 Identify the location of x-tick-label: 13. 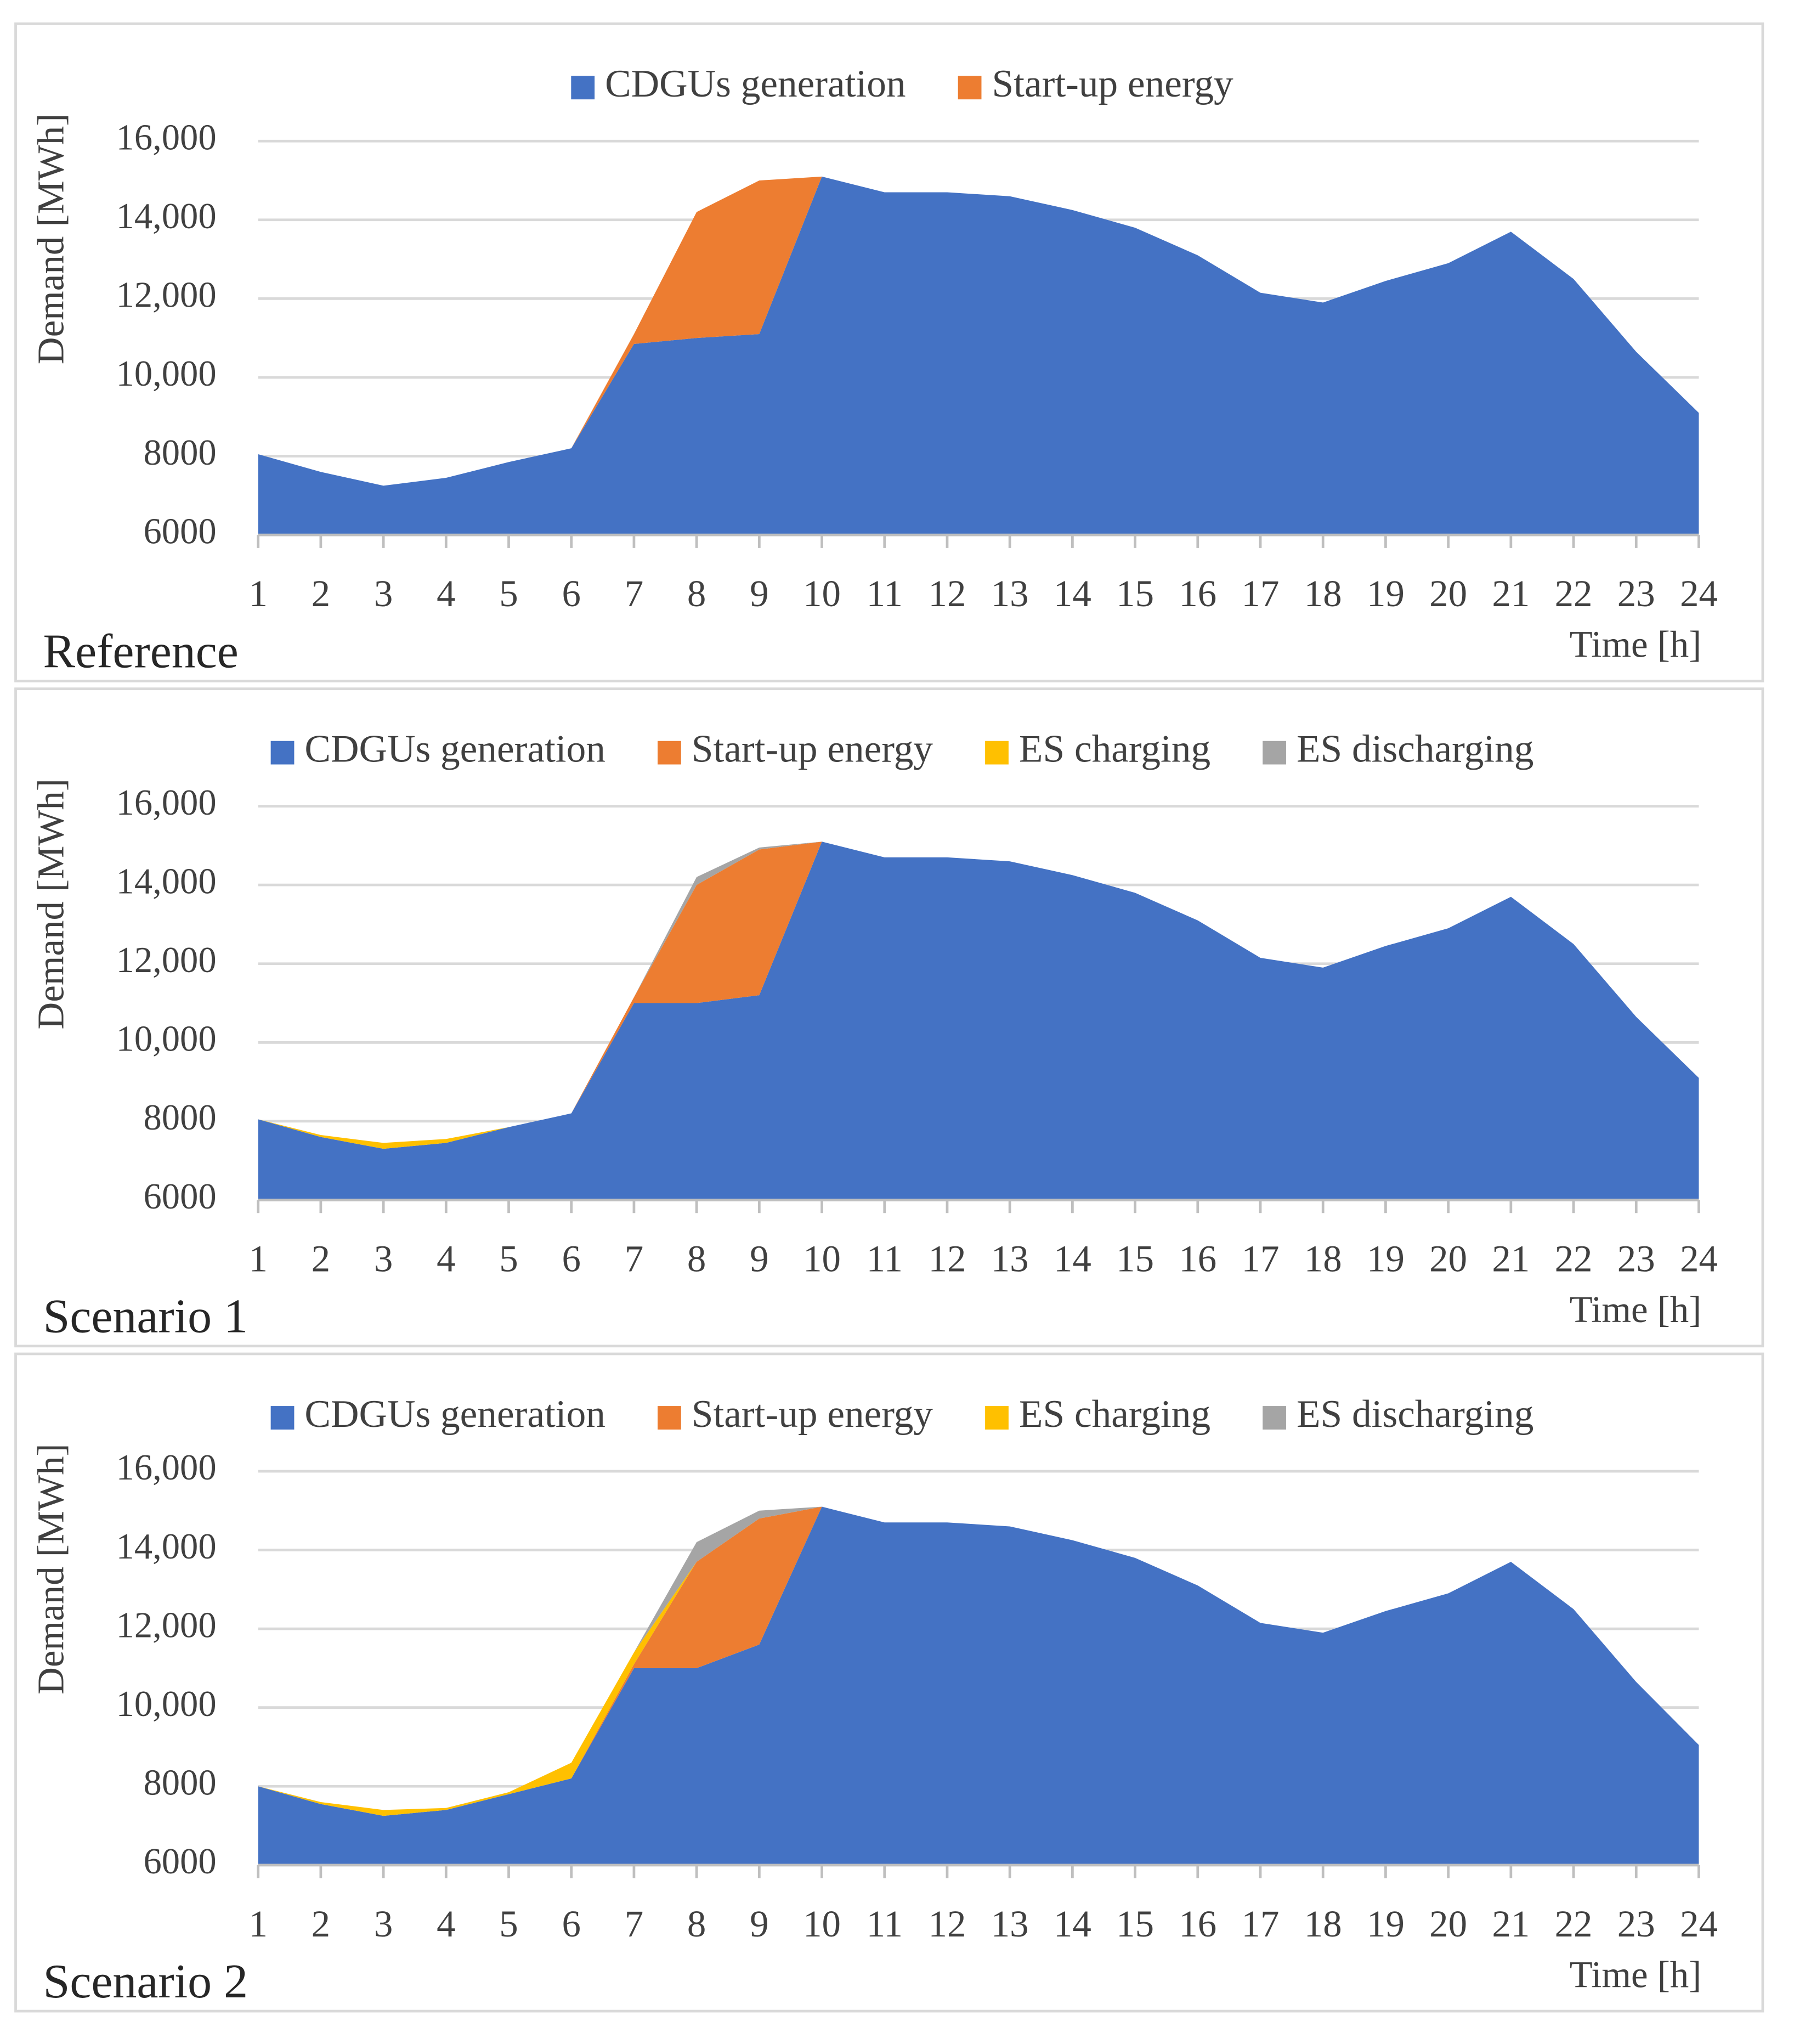
(1010, 1924).